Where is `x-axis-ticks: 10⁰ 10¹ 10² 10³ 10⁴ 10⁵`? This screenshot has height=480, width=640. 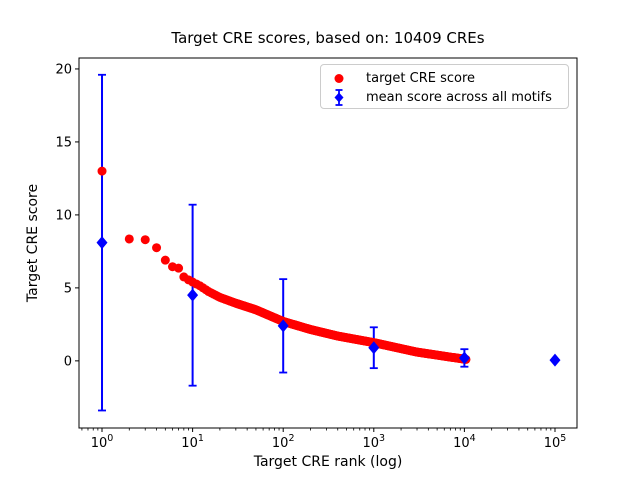 x-axis-ticks: 10⁰ 10¹ 10² 10³ 10⁴ 10⁵ is located at coordinates (329, 439).